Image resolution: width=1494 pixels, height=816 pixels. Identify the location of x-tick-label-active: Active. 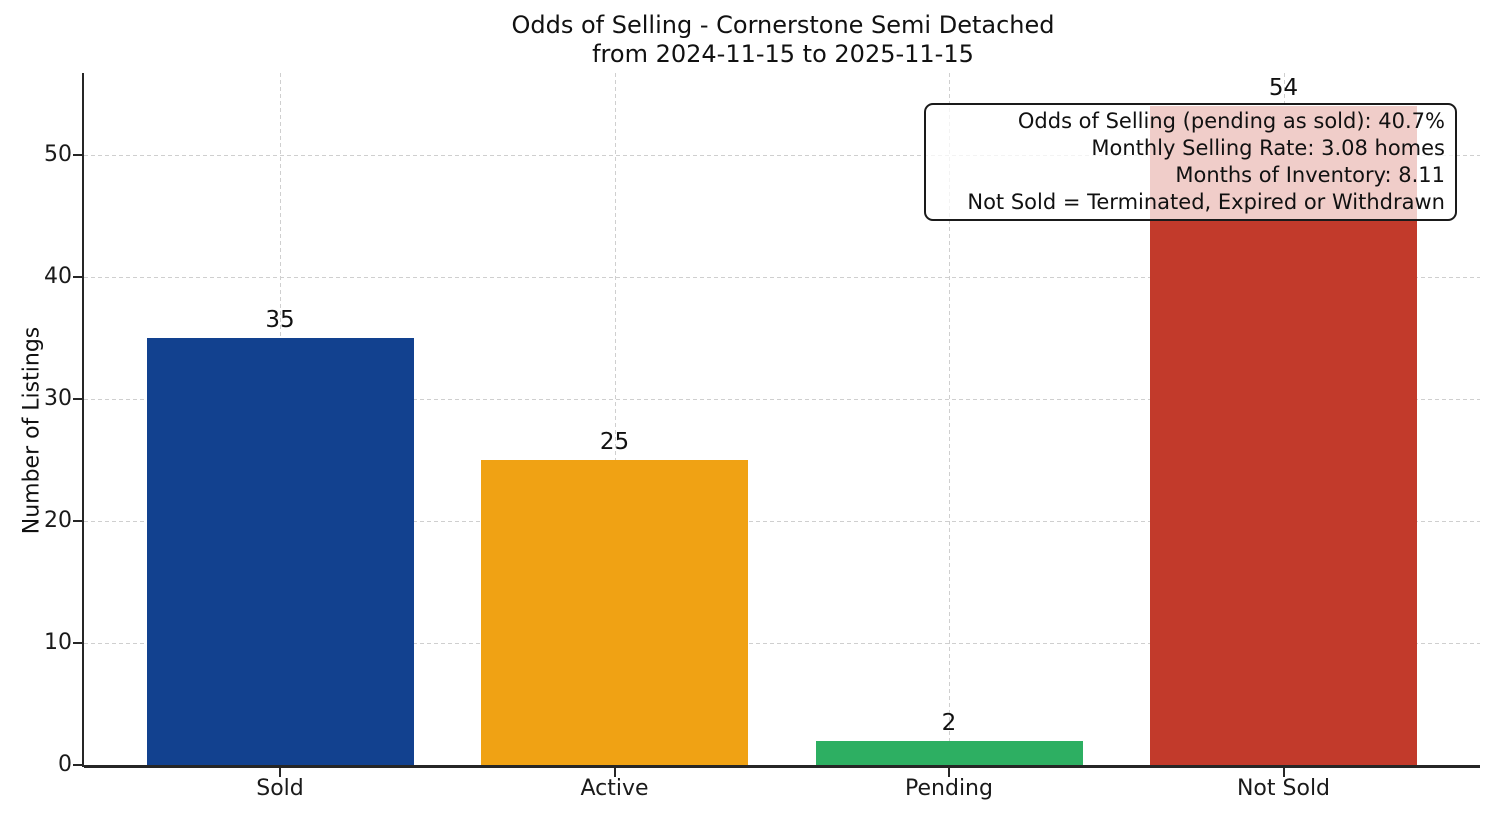
(614, 788).